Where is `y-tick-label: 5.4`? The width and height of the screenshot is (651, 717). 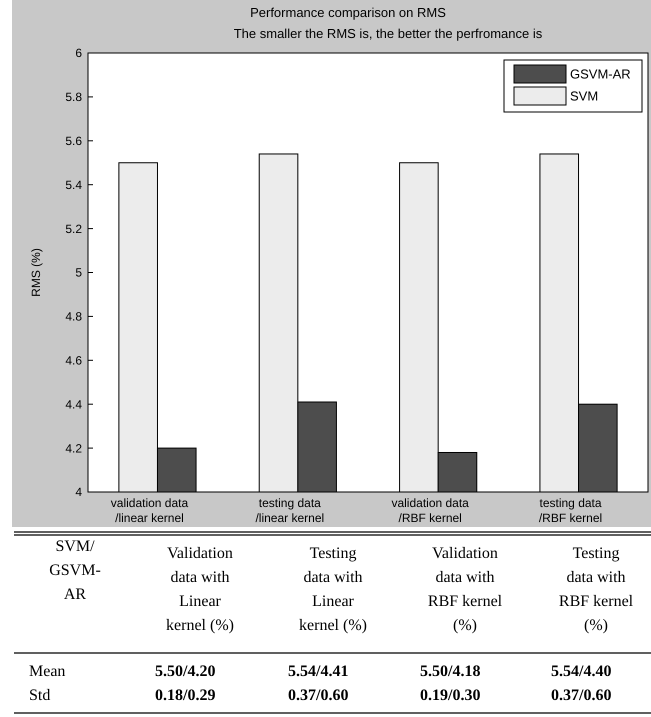 y-tick-label: 5.4 is located at coordinates (73, 185).